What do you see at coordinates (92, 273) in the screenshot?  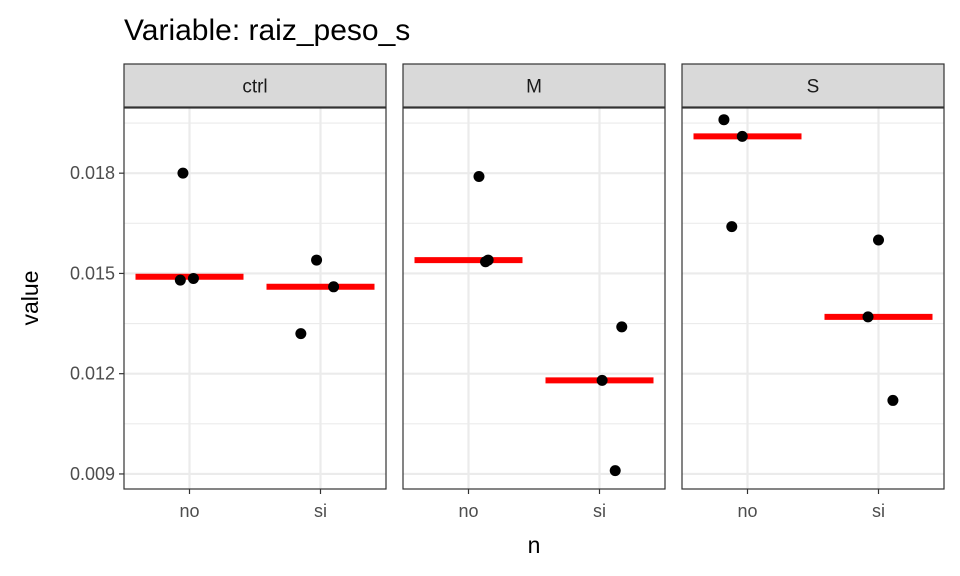 I see `y-tick-label: 0.015` at bounding box center [92, 273].